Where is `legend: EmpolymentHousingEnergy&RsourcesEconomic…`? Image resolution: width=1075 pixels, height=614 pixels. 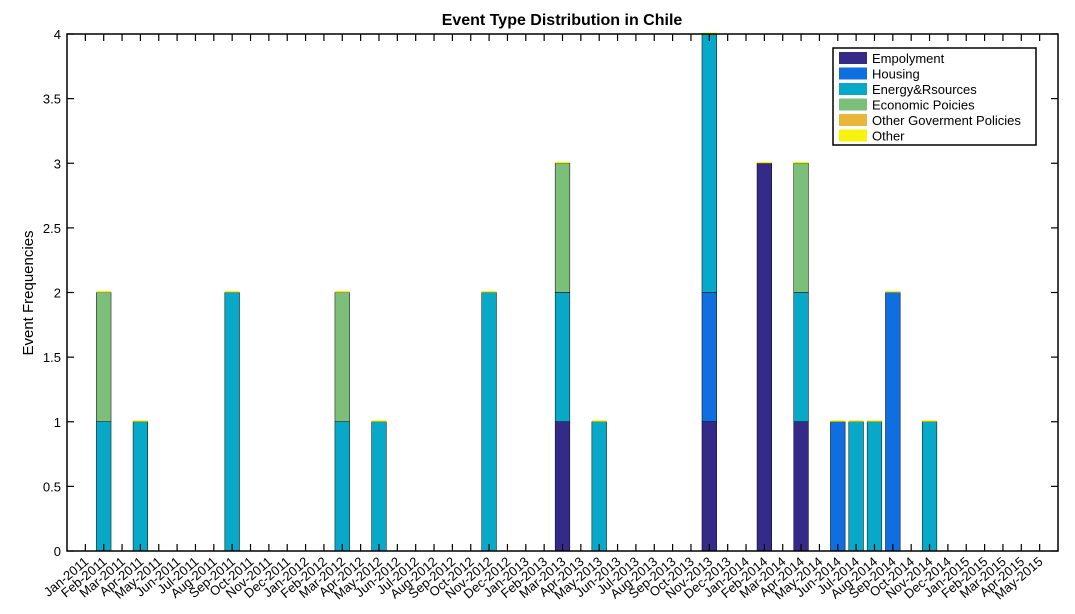 legend: EmpolymentHousingEnergy&RsourcesEconomic… is located at coordinates (934, 96).